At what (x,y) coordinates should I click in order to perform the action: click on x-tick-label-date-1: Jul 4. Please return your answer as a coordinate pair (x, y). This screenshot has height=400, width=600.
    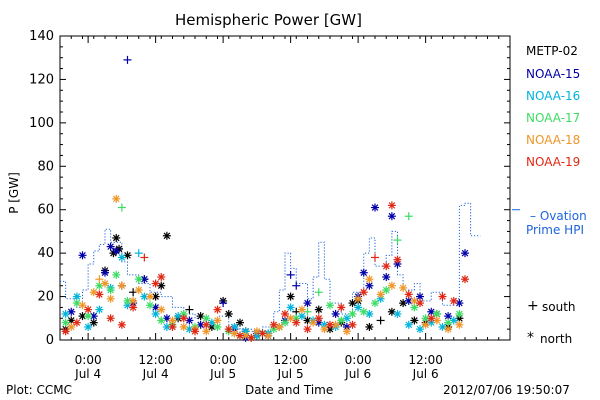
    Looking at the image, I should click on (155, 374).